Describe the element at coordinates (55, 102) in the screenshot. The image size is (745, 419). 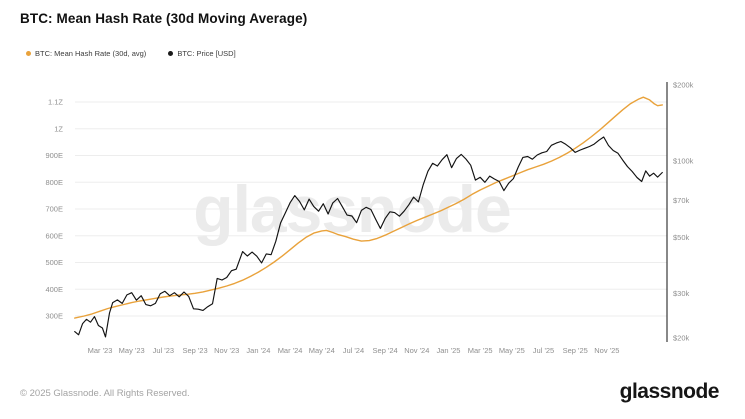
I see `y-left-tick-label: 1.1Z` at that location.